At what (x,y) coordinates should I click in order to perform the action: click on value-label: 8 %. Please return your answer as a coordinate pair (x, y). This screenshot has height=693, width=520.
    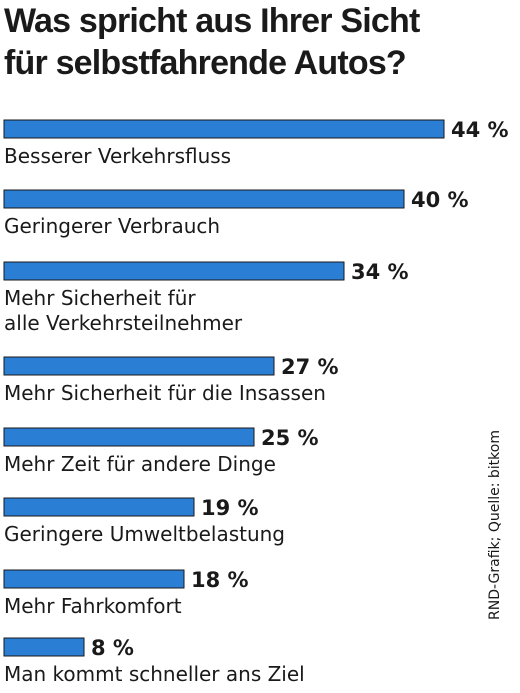
    Looking at the image, I should click on (112, 648).